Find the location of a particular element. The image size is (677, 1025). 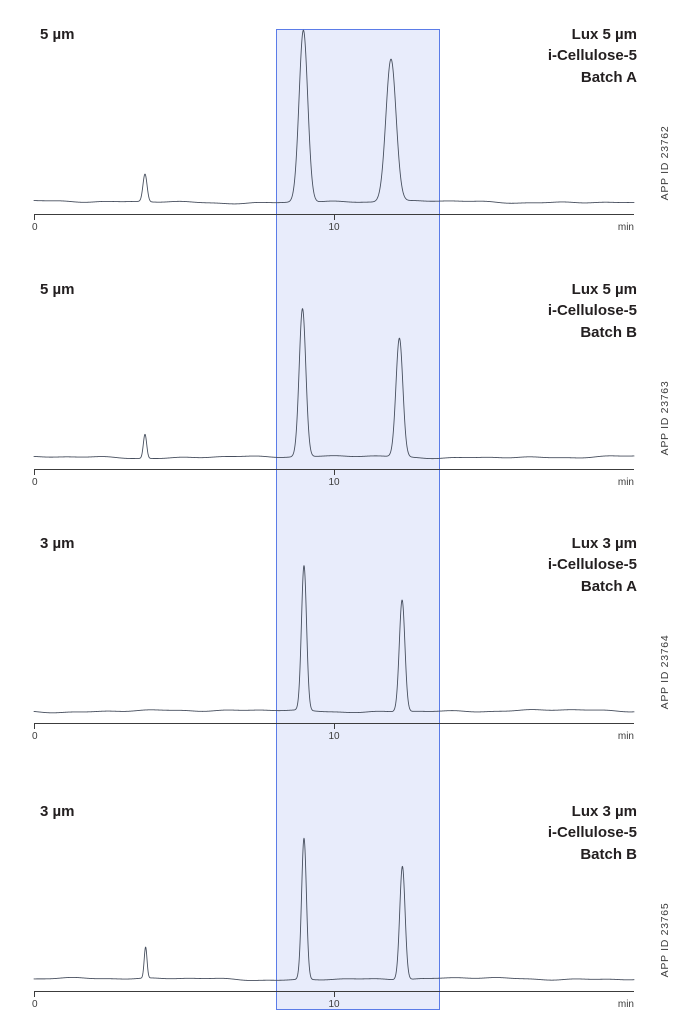

app-id-text-4: APP ID 23765 is located at coordinates (665, 940).